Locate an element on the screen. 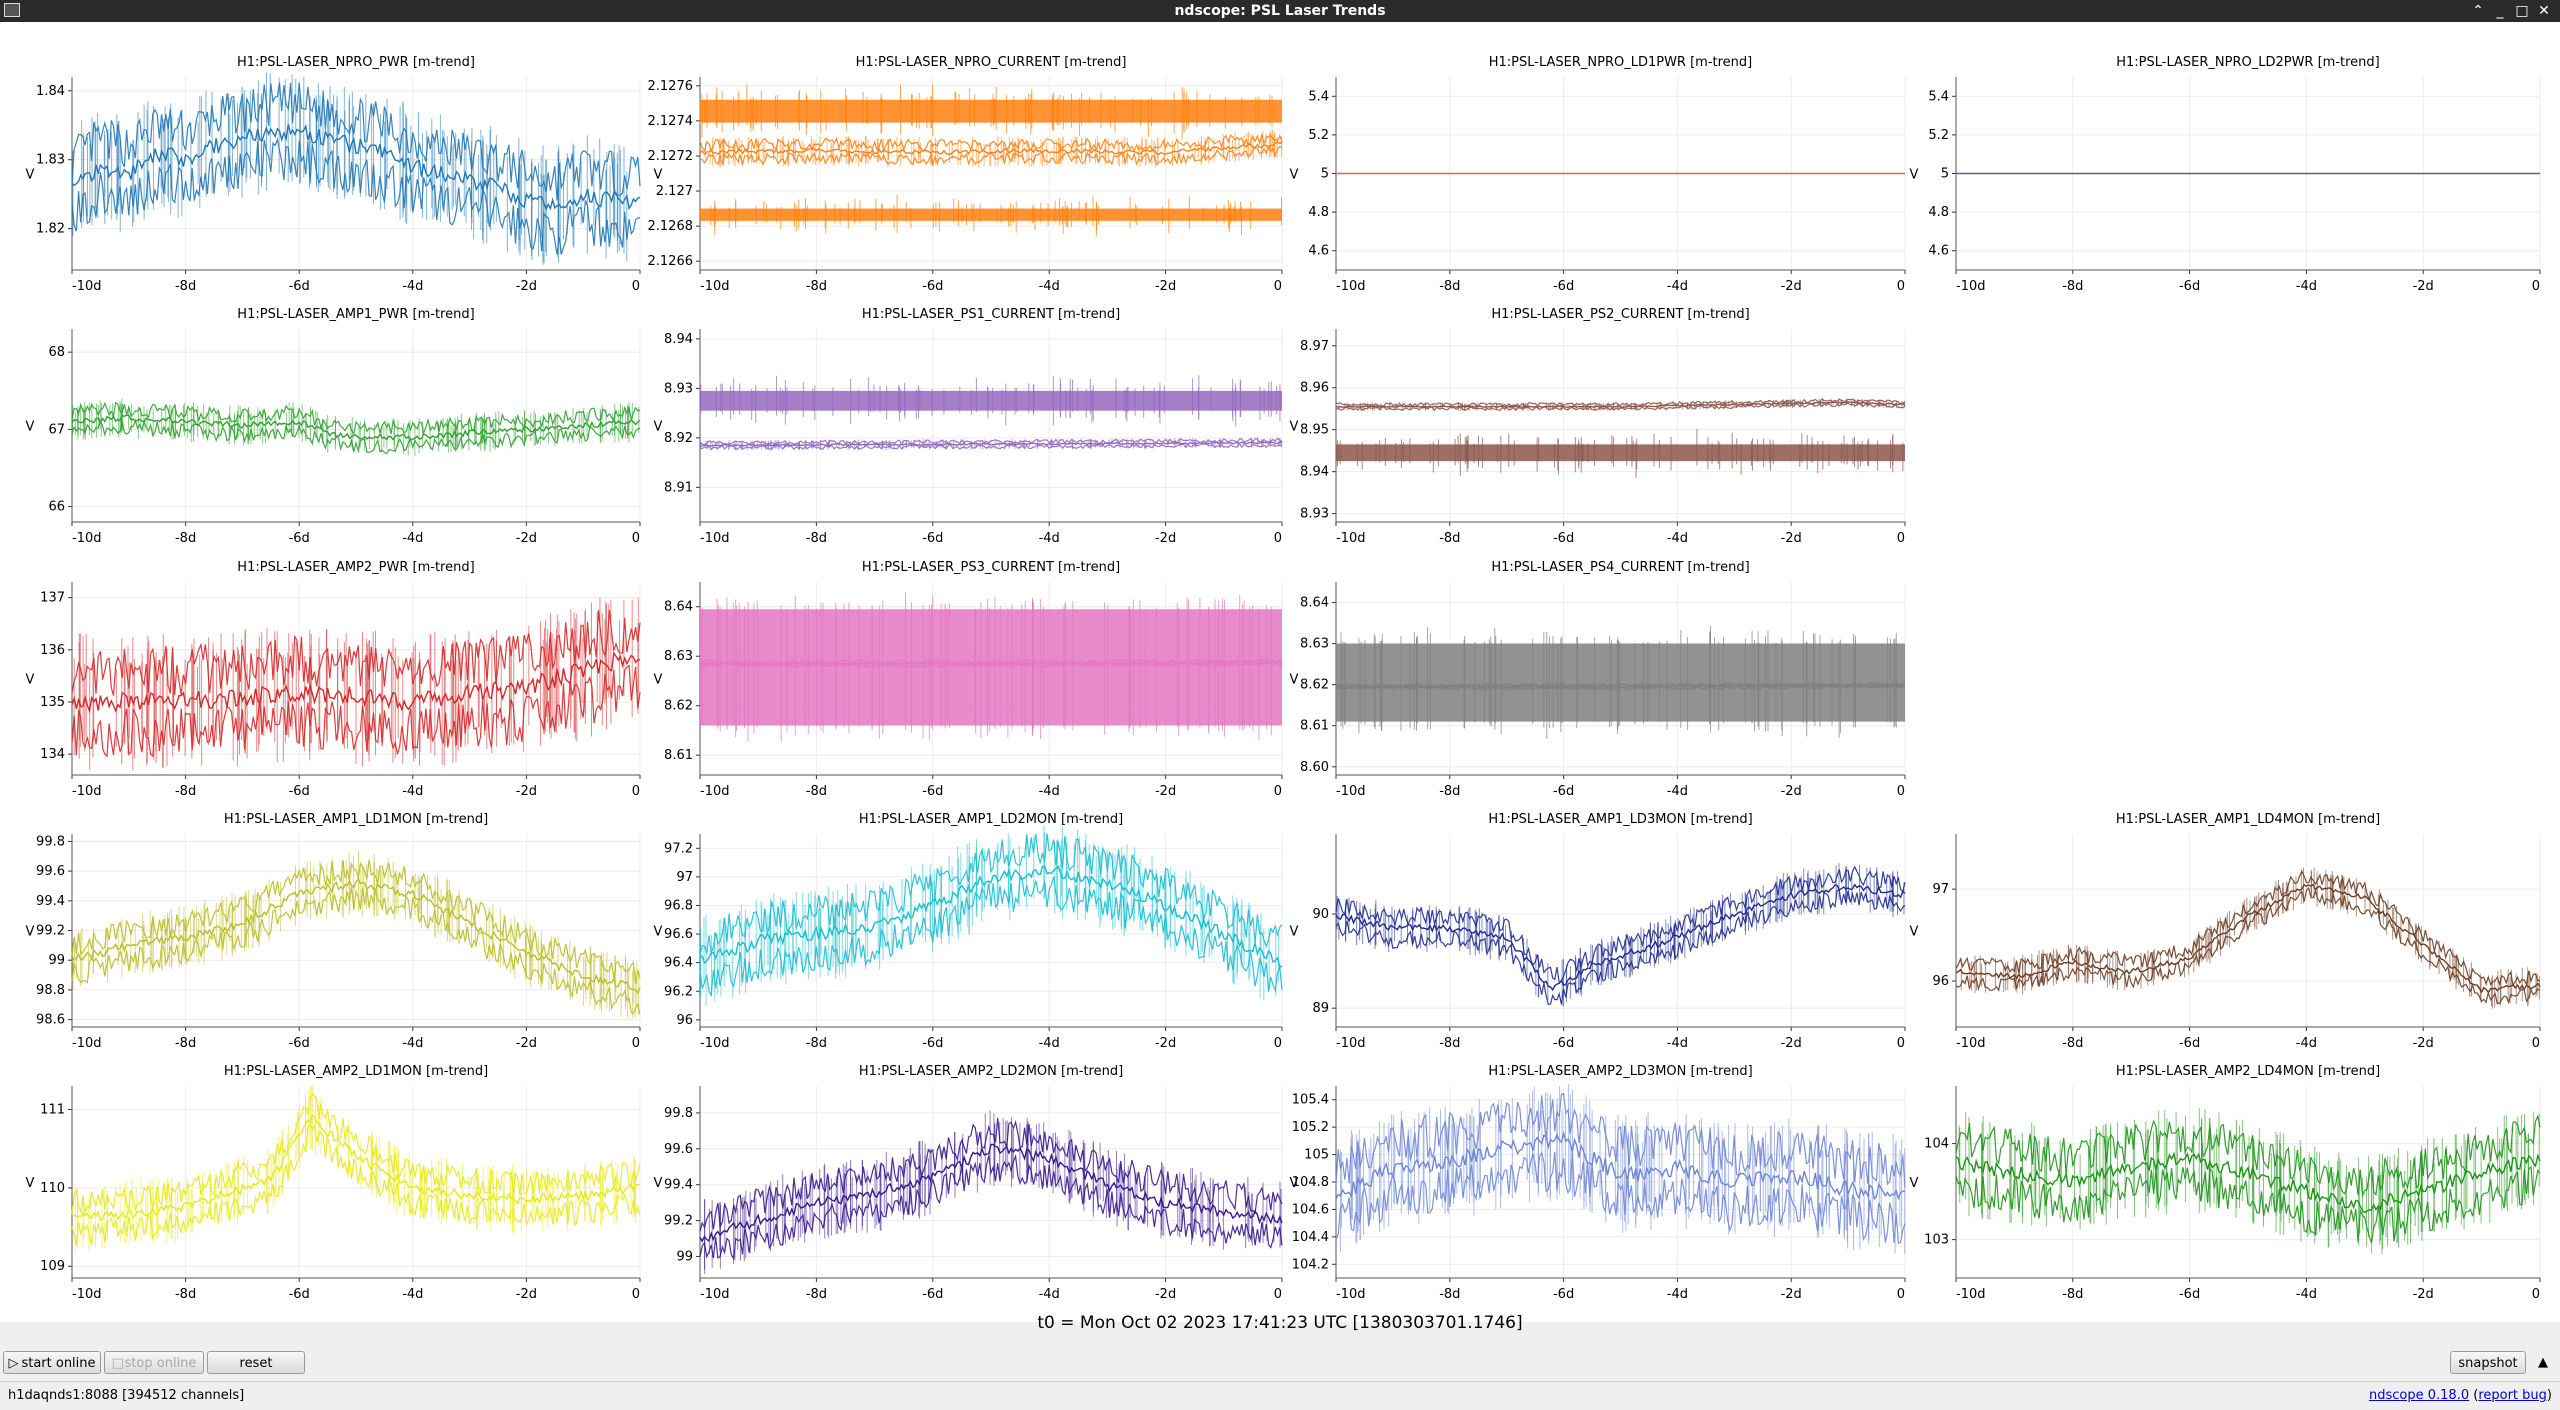  y-tick-label: 4.8 is located at coordinates (1318, 212).